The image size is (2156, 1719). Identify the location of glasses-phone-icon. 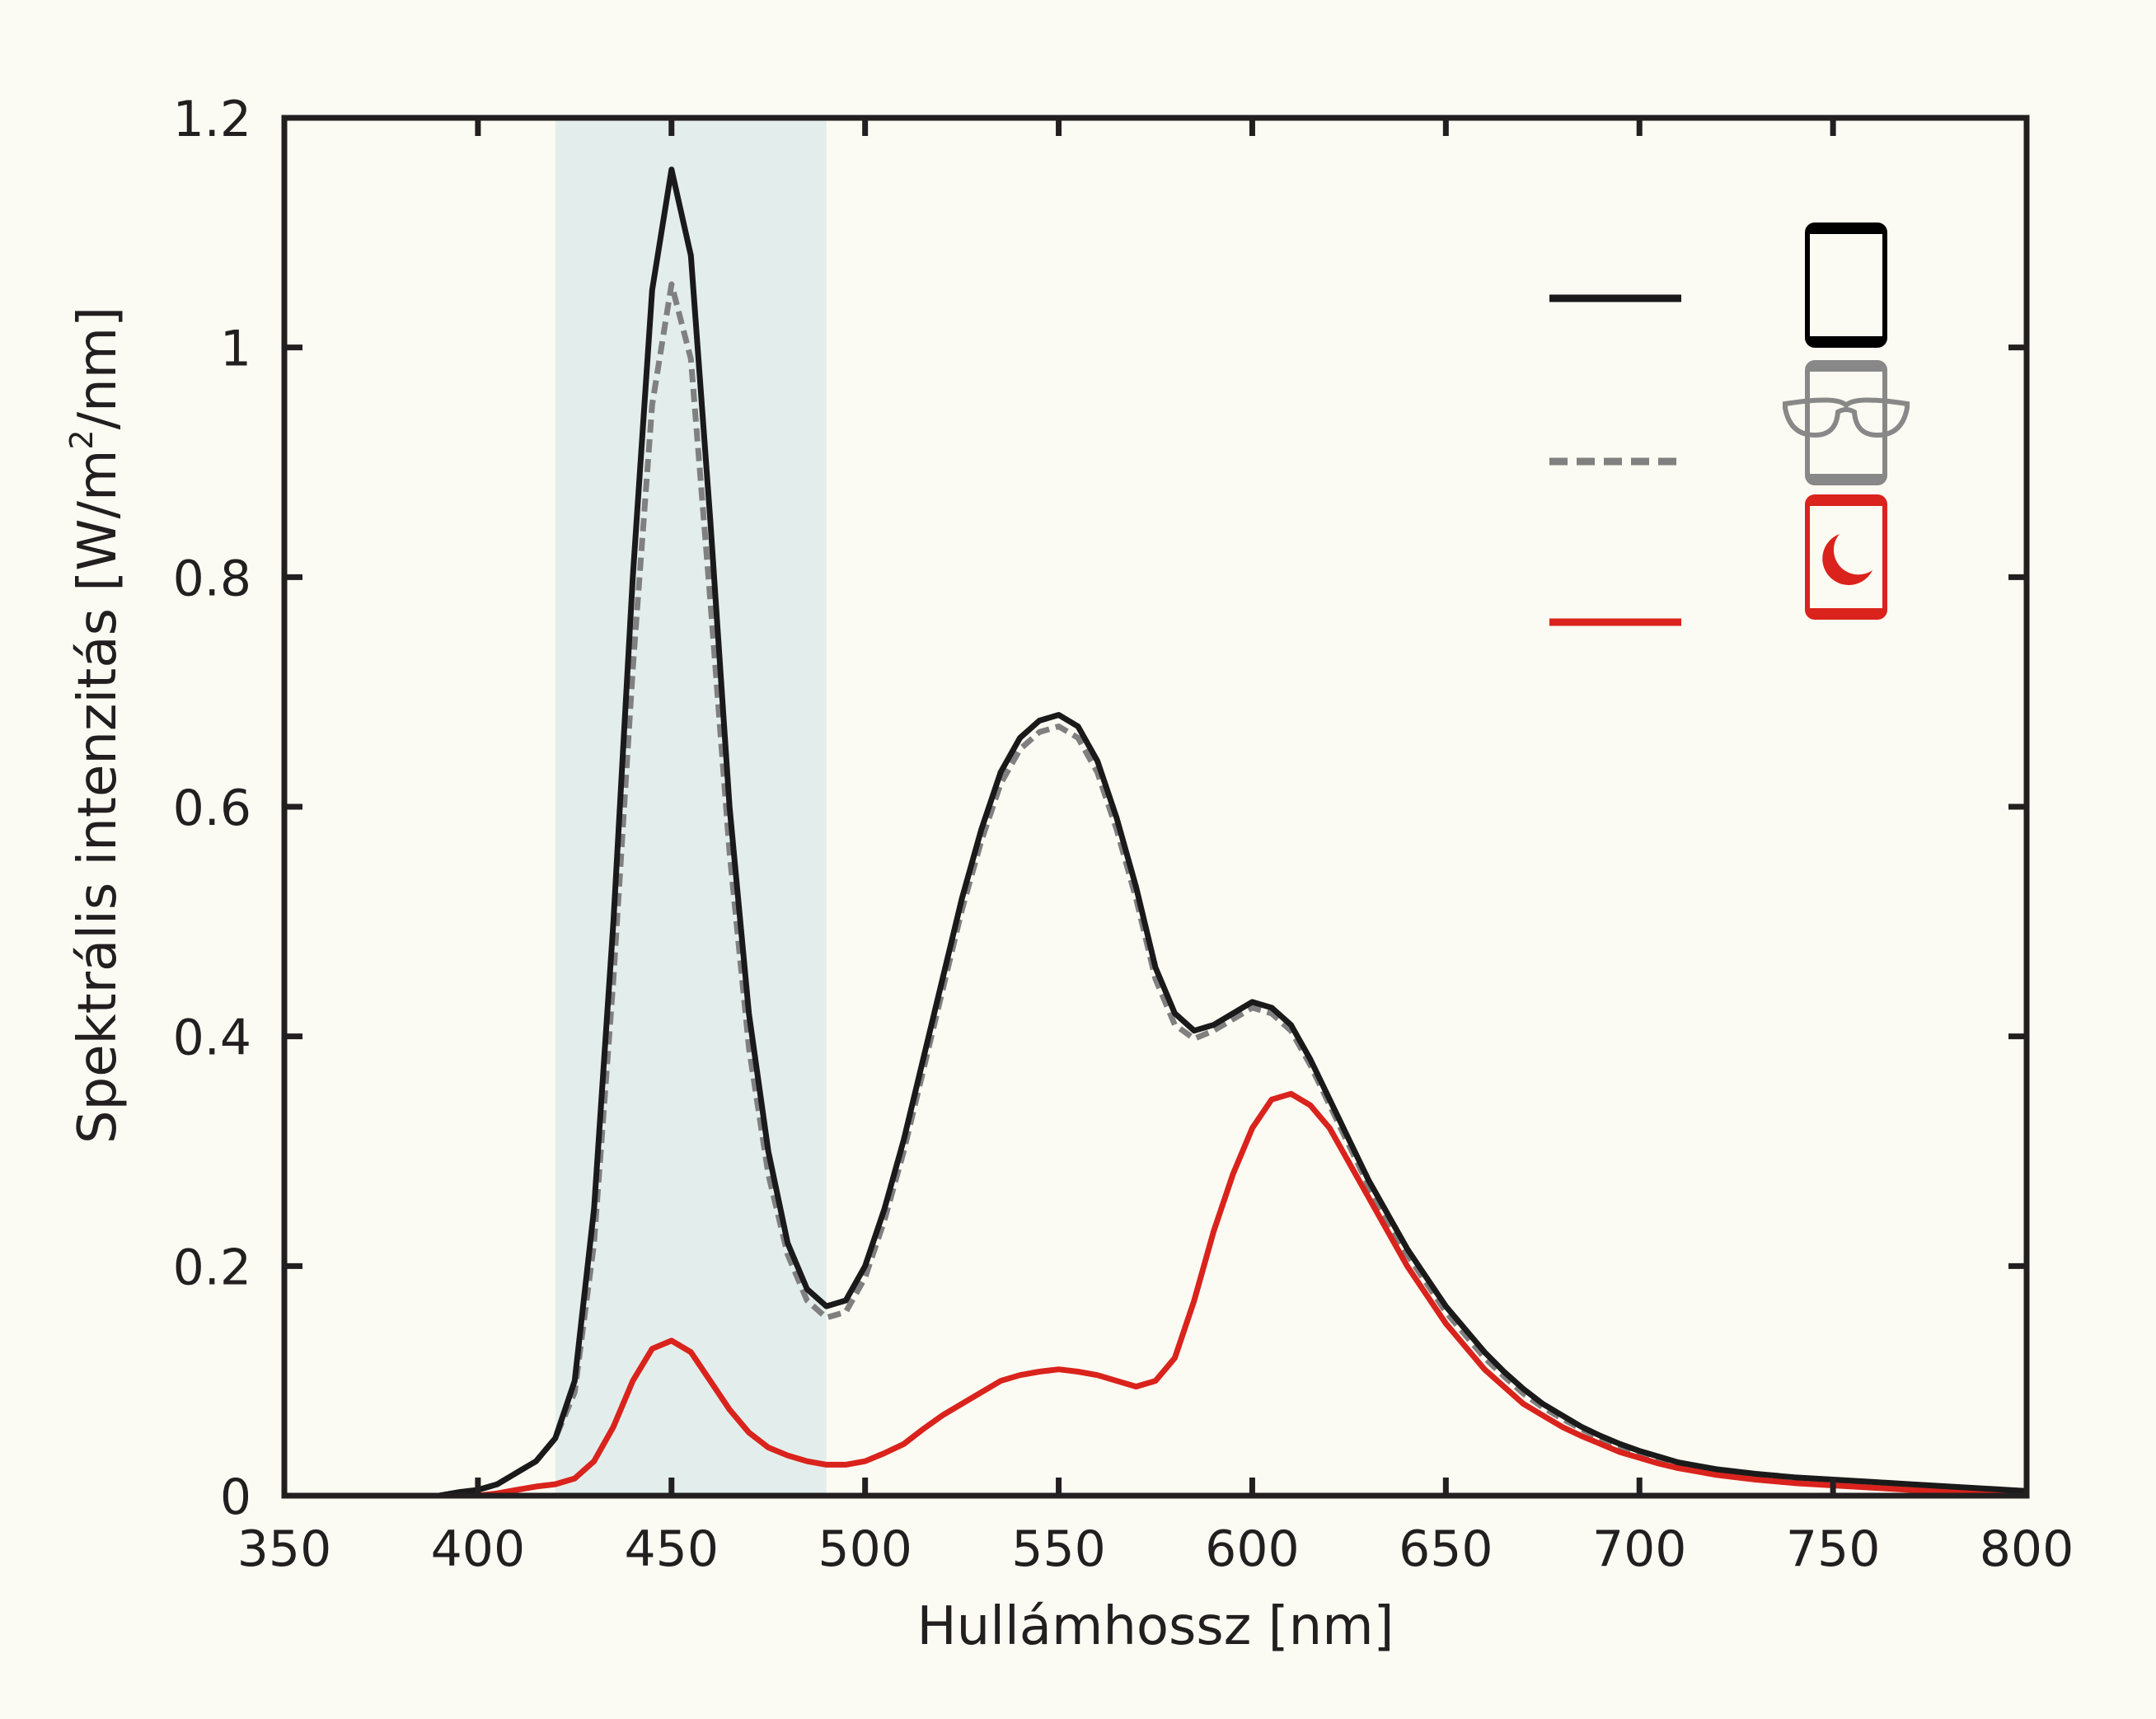
(1847, 422).